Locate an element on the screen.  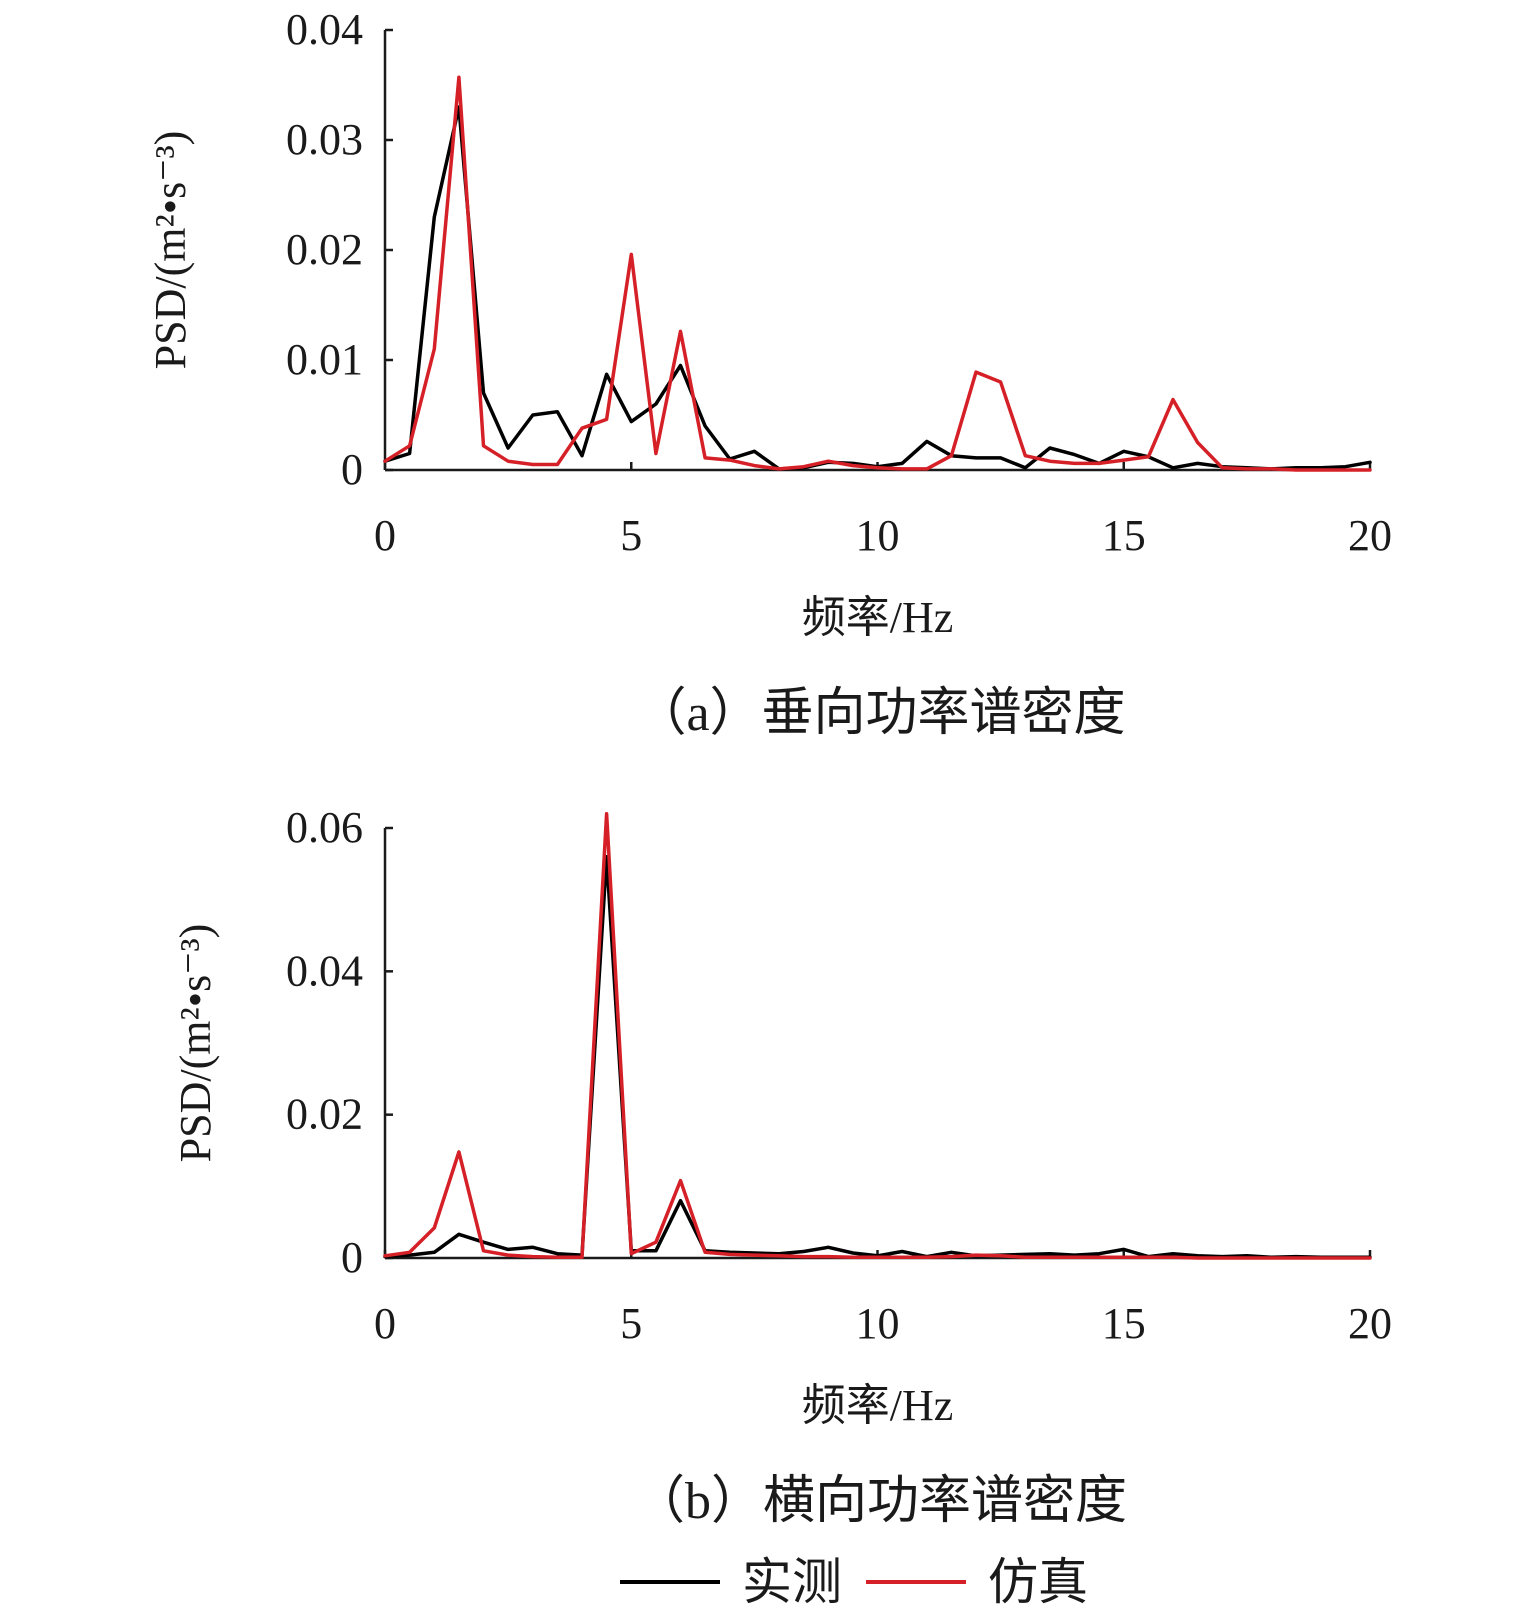
chart-caption: （b）横向功率谱密度 is located at coordinates (880, 1501).